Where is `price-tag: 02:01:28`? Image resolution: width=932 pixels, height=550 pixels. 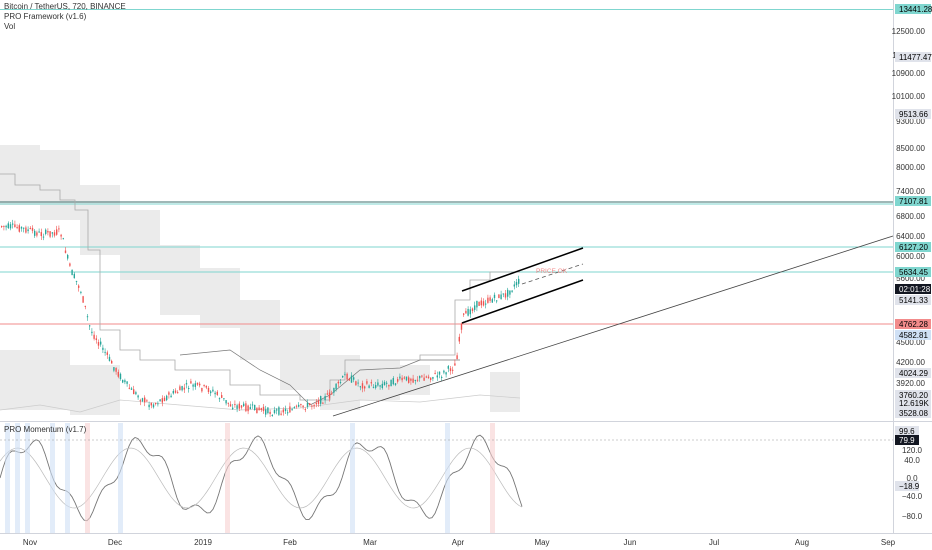 price-tag: 02:01:28 is located at coordinates (913, 289).